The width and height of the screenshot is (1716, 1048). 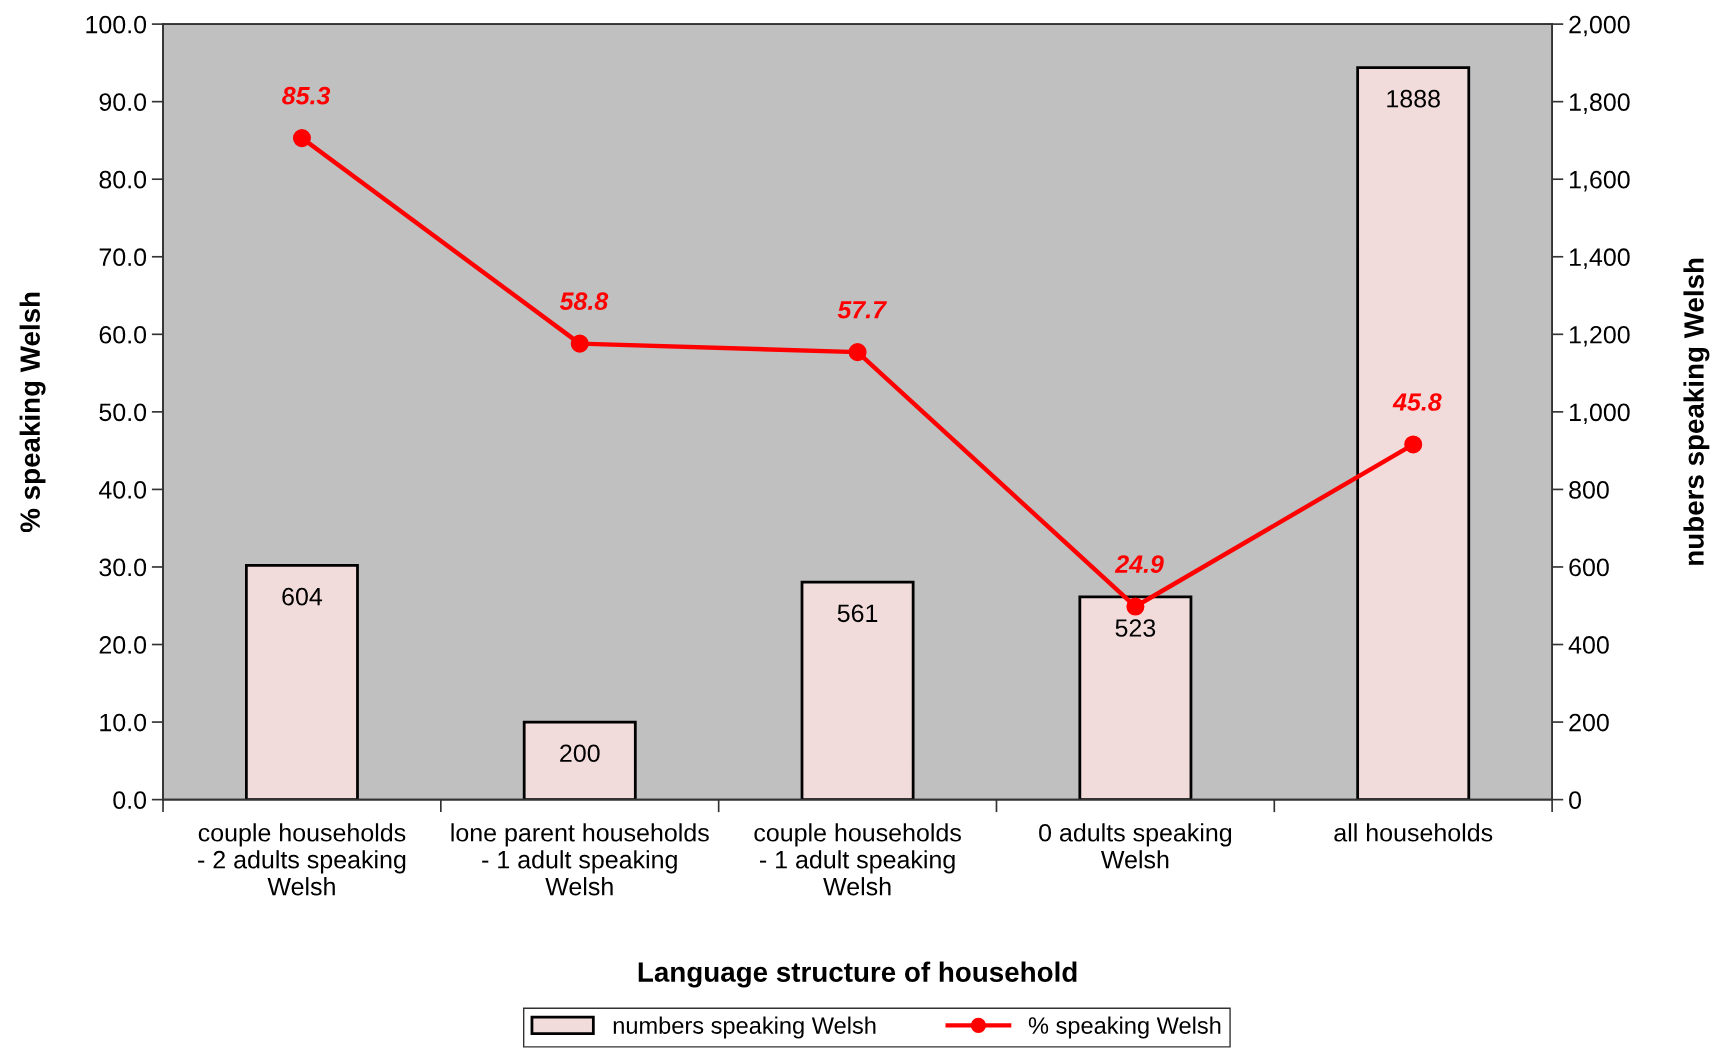 I want to click on y2-tick-label: 1,600, so click(x=1600, y=181).